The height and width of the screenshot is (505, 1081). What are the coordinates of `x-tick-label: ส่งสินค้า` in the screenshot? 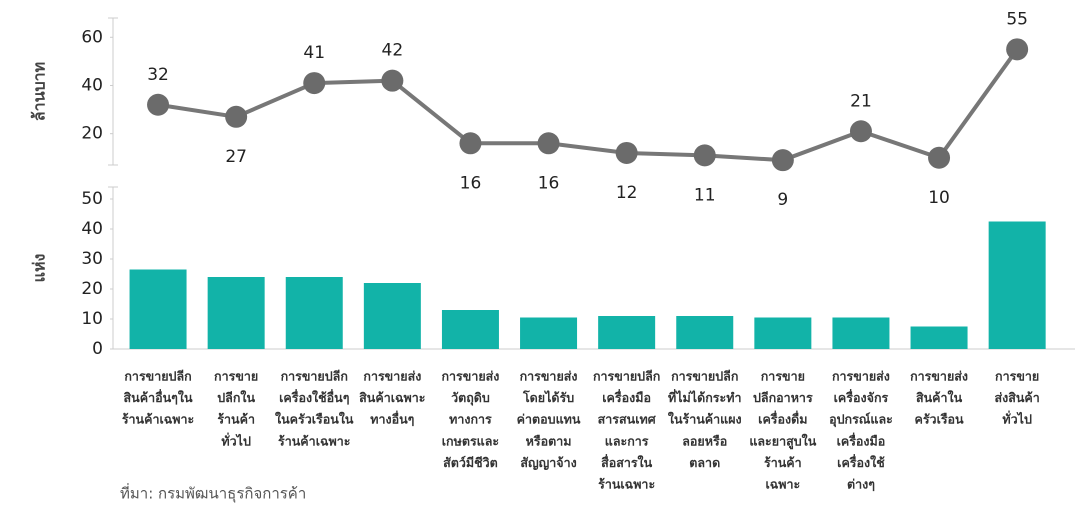 It's located at (1017, 397).